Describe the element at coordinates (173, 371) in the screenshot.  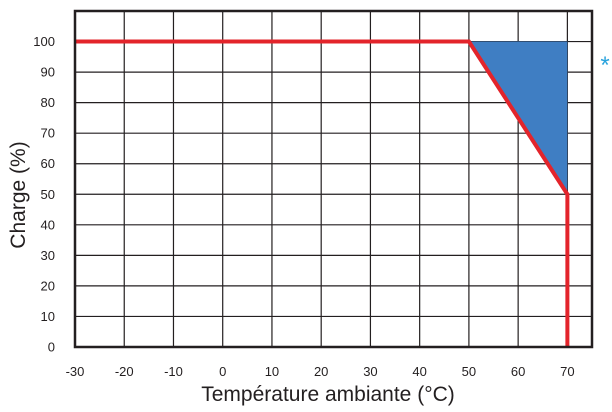
I see `x-tick-label: -10` at that location.